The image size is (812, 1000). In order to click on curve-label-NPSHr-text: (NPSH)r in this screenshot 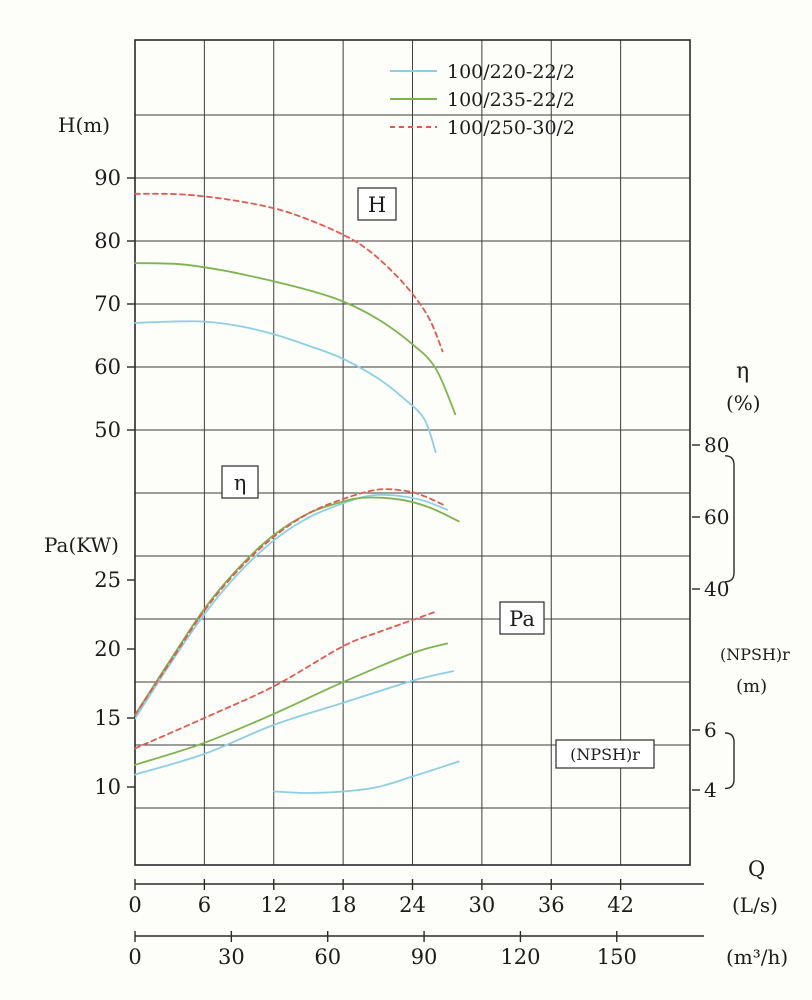, I will do `click(605, 754)`.